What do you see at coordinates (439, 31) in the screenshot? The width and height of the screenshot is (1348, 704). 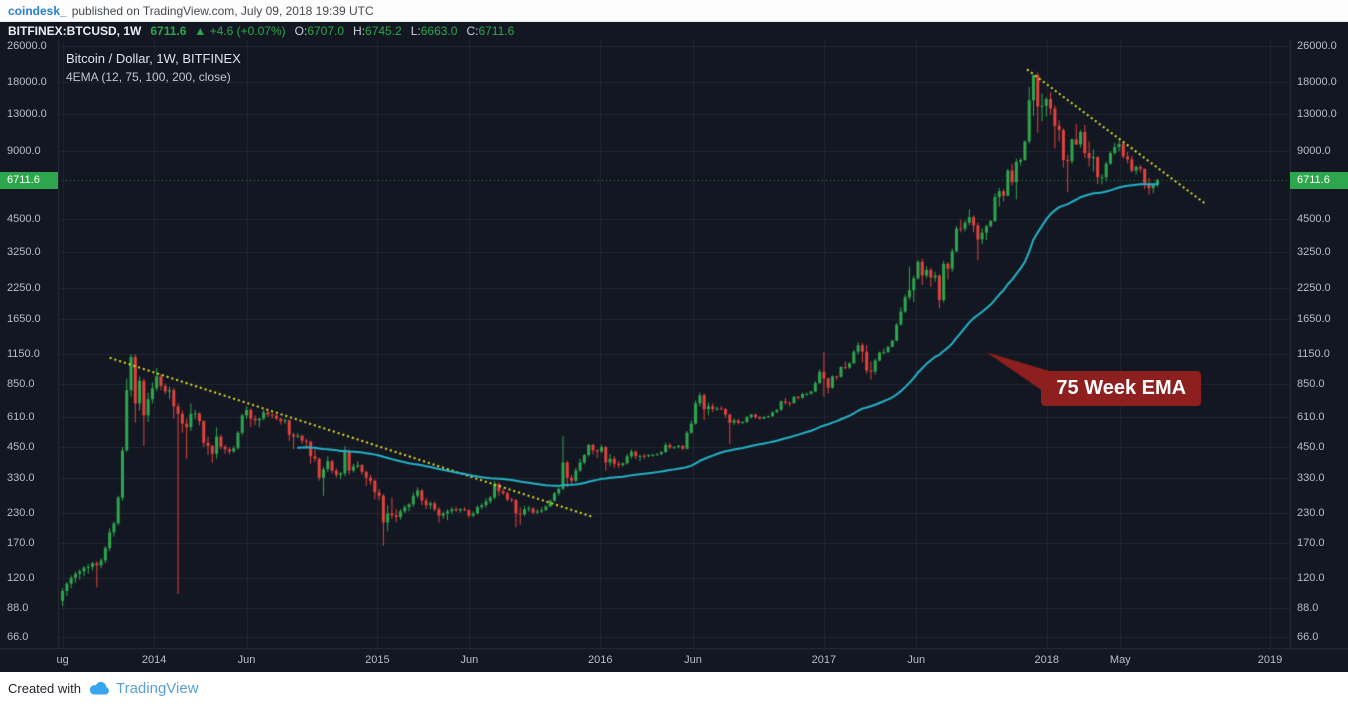 I see `low-number: 6663.0` at bounding box center [439, 31].